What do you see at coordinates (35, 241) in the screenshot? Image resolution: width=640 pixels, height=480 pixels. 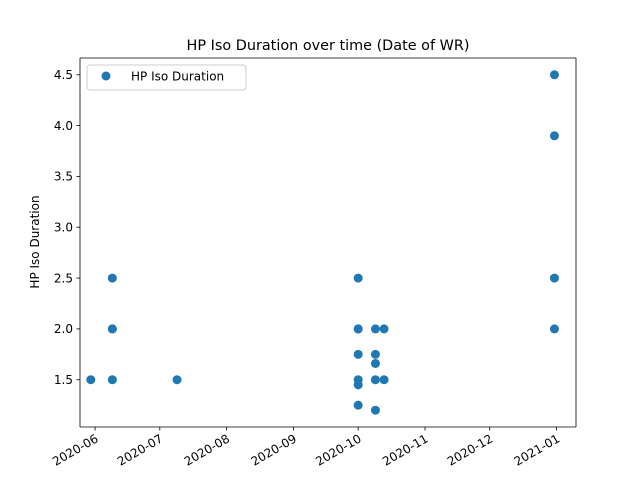 I see `y-axis-label: HP Iso Duration` at bounding box center [35, 241].